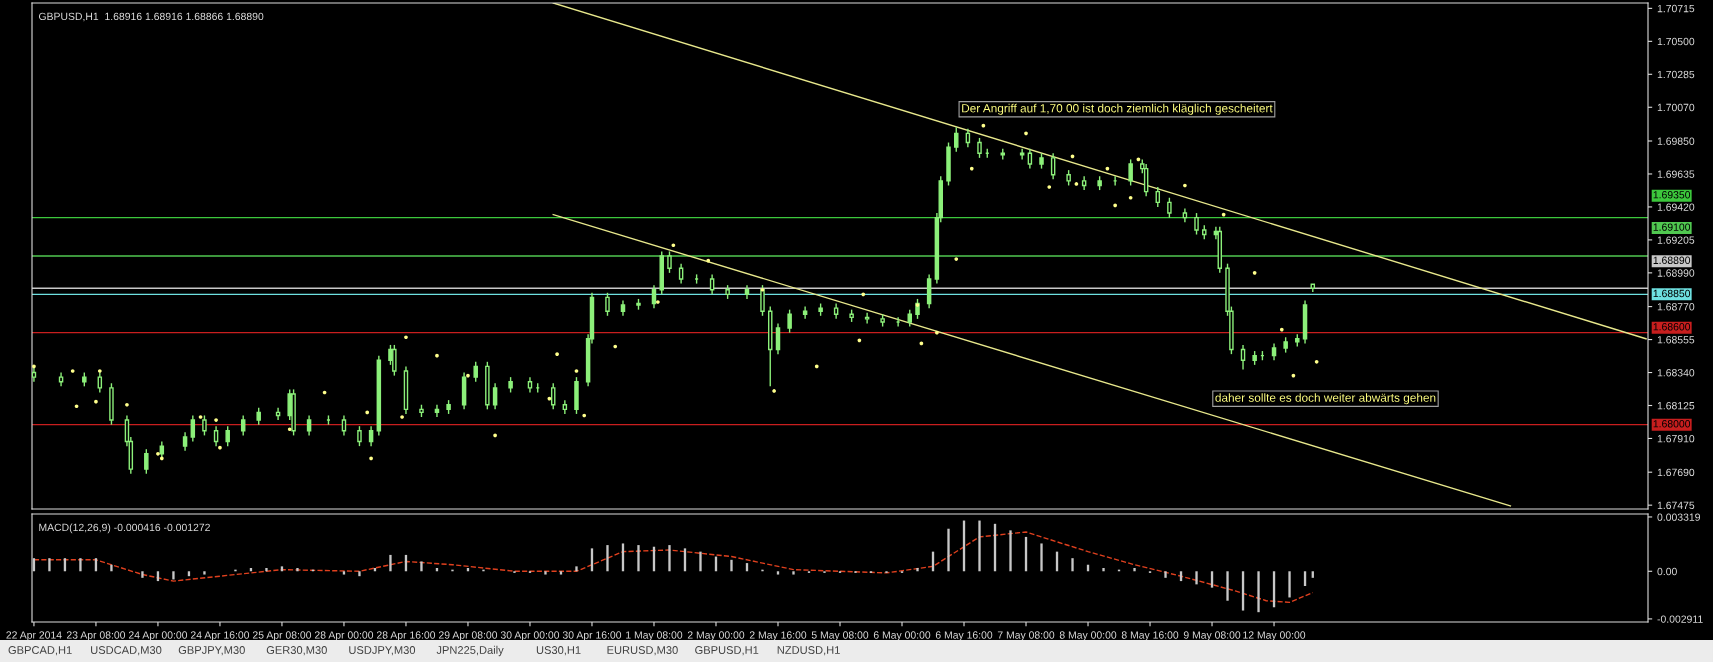 This screenshot has width=1713, height=662. Describe the element at coordinates (1672, 195) in the screenshot. I see `ref-line-label: 1.69350` at that location.